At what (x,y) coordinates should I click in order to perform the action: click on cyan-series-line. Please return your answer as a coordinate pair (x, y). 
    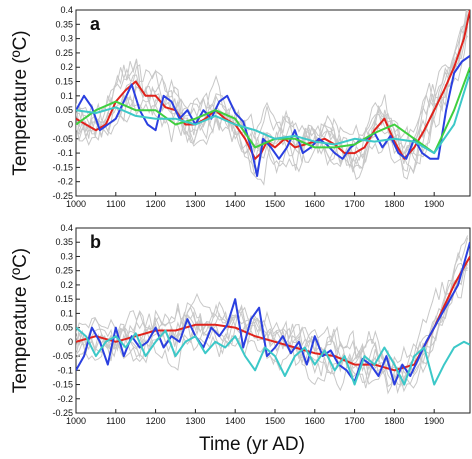
    Looking at the image, I should click on (273, 356).